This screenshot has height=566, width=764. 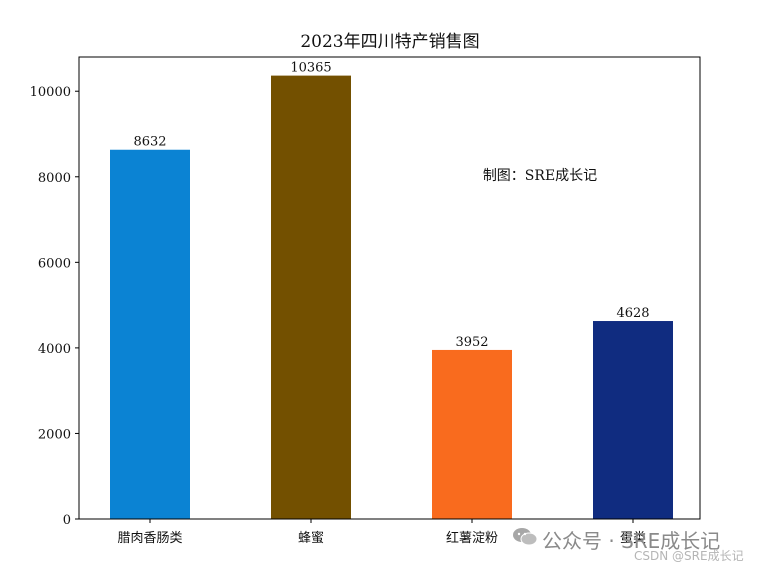 What do you see at coordinates (389, 42) in the screenshot?
I see `chart-title: 2023年四川特产销售图` at bounding box center [389, 42].